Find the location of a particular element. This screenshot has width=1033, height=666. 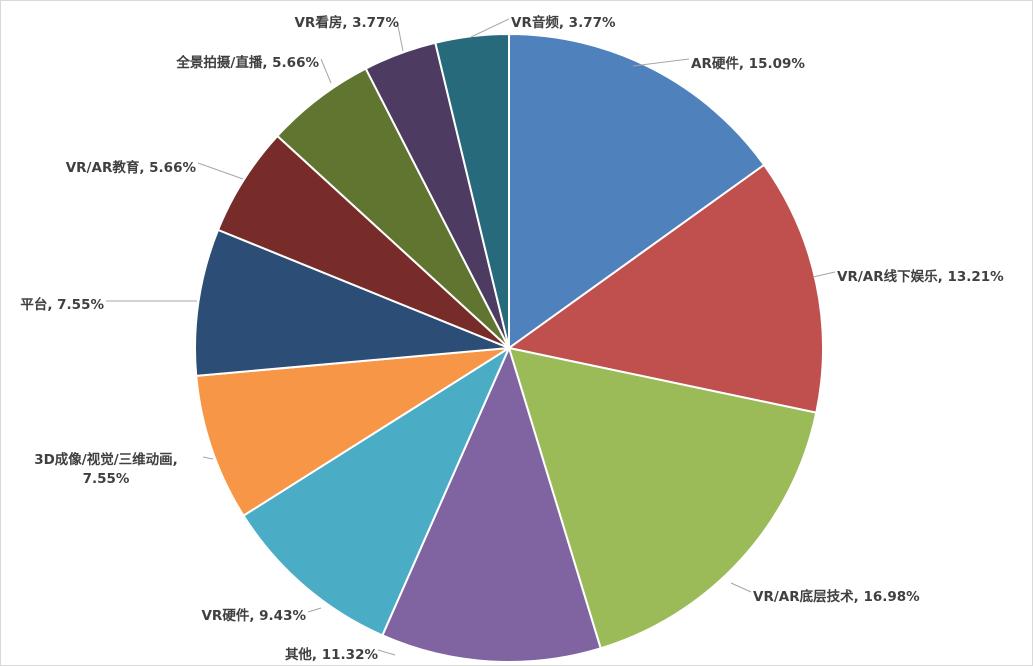

data-label: VR硬件, 9.43% is located at coordinates (253, 615).